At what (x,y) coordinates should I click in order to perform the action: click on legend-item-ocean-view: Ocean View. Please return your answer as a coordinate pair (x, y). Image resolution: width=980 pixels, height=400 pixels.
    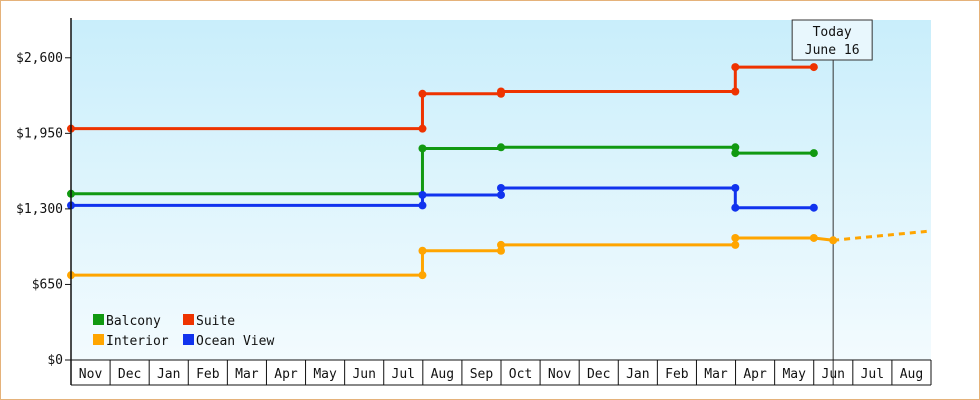
    Looking at the image, I should click on (228, 341).